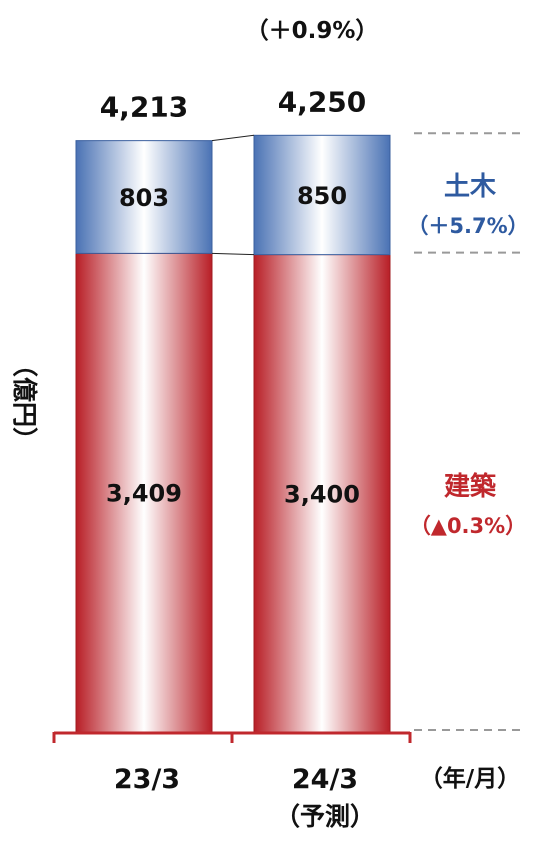  What do you see at coordinates (470, 187) in the screenshot?
I see `legend-civil-name: 土木` at bounding box center [470, 187].